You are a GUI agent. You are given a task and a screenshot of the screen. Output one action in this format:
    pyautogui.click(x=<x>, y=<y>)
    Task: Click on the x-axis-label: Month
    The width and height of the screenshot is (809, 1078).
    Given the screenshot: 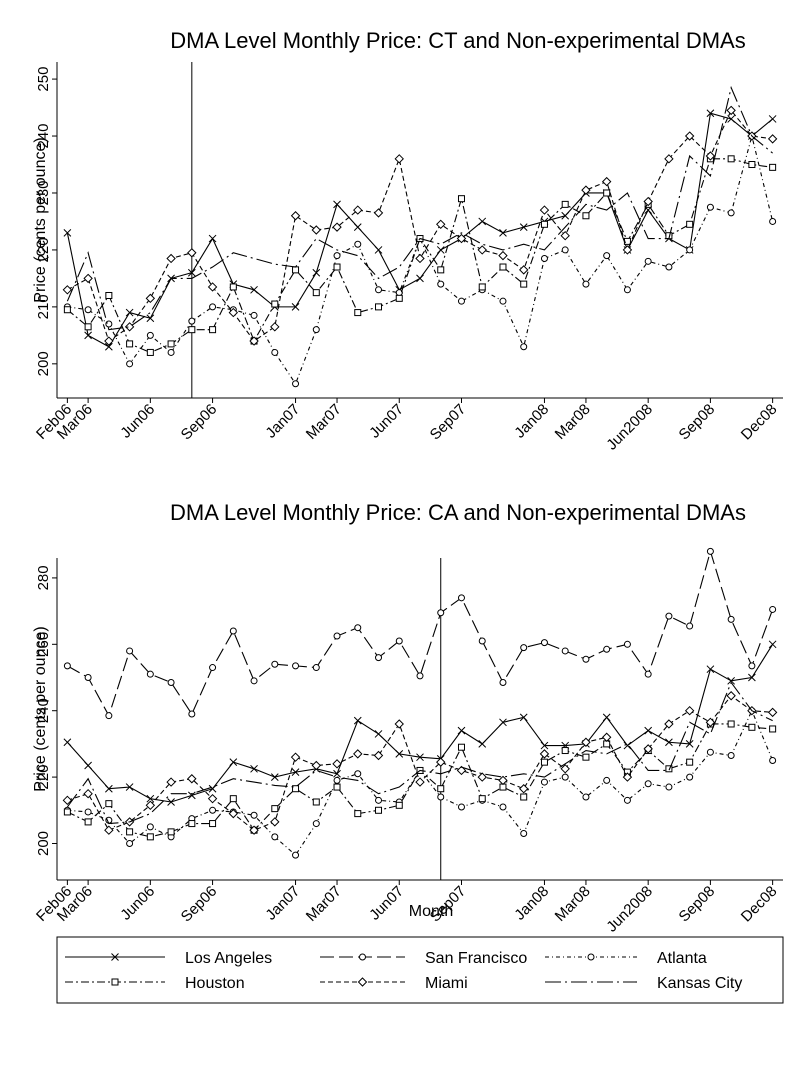 What is the action you would take?
    pyautogui.click(x=431, y=911)
    